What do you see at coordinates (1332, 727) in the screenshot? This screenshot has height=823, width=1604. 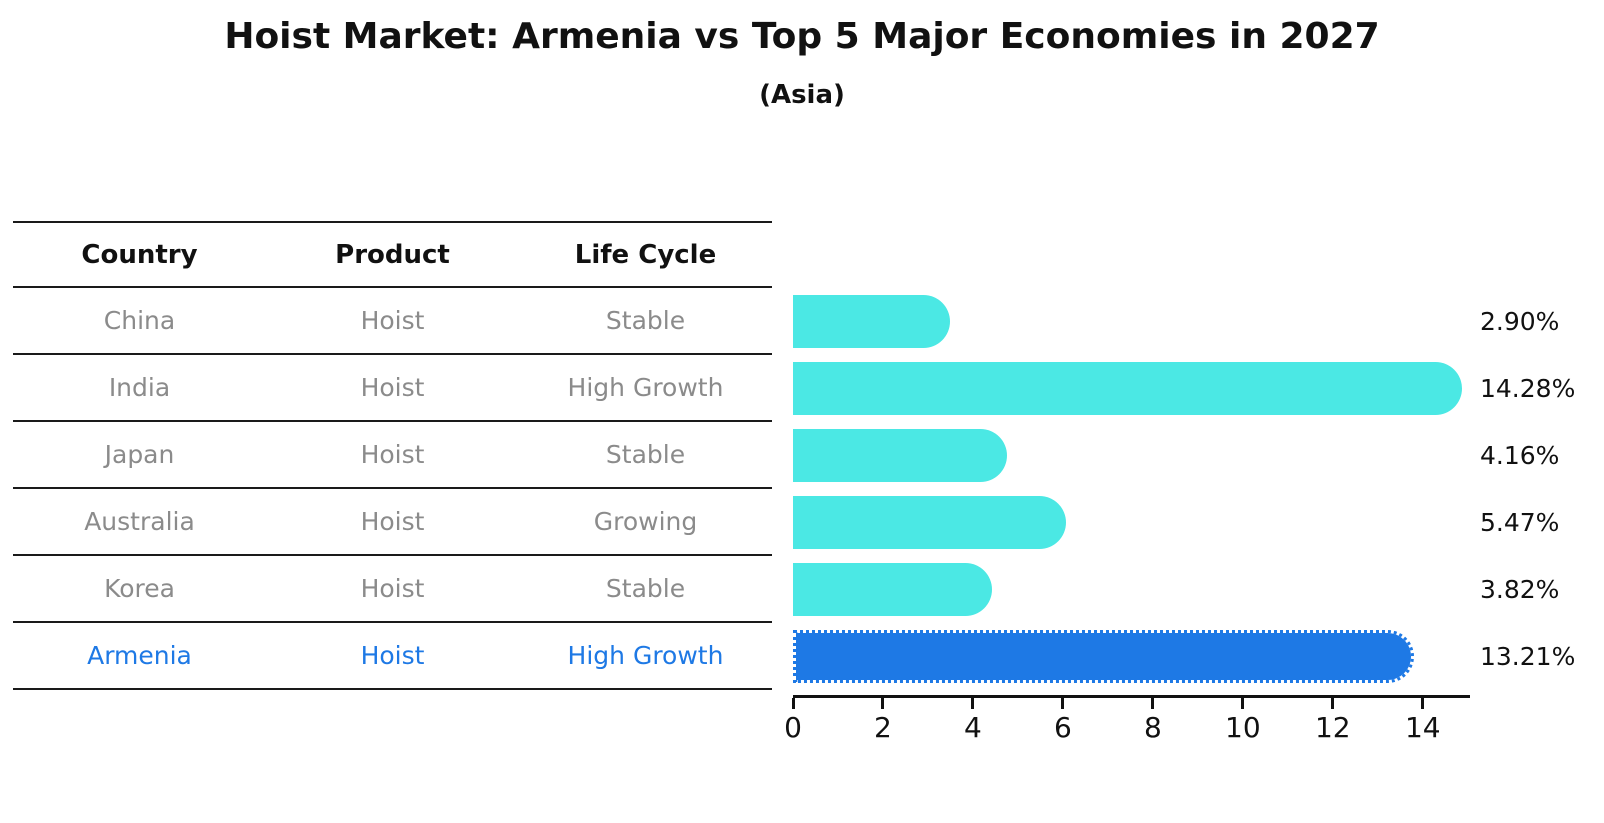 I see `tick-label: 12` at bounding box center [1332, 727].